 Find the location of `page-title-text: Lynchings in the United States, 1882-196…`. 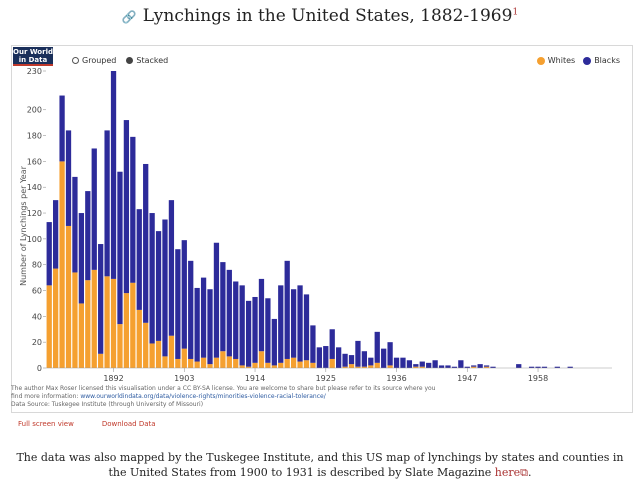

page-title-text: Lynchings in the United States, 1882-196… is located at coordinates (327, 16).